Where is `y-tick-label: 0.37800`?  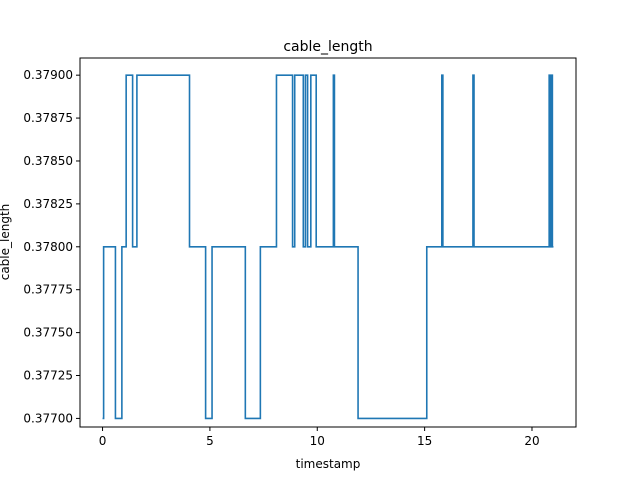
y-tick-label: 0.37800 is located at coordinates (48, 247).